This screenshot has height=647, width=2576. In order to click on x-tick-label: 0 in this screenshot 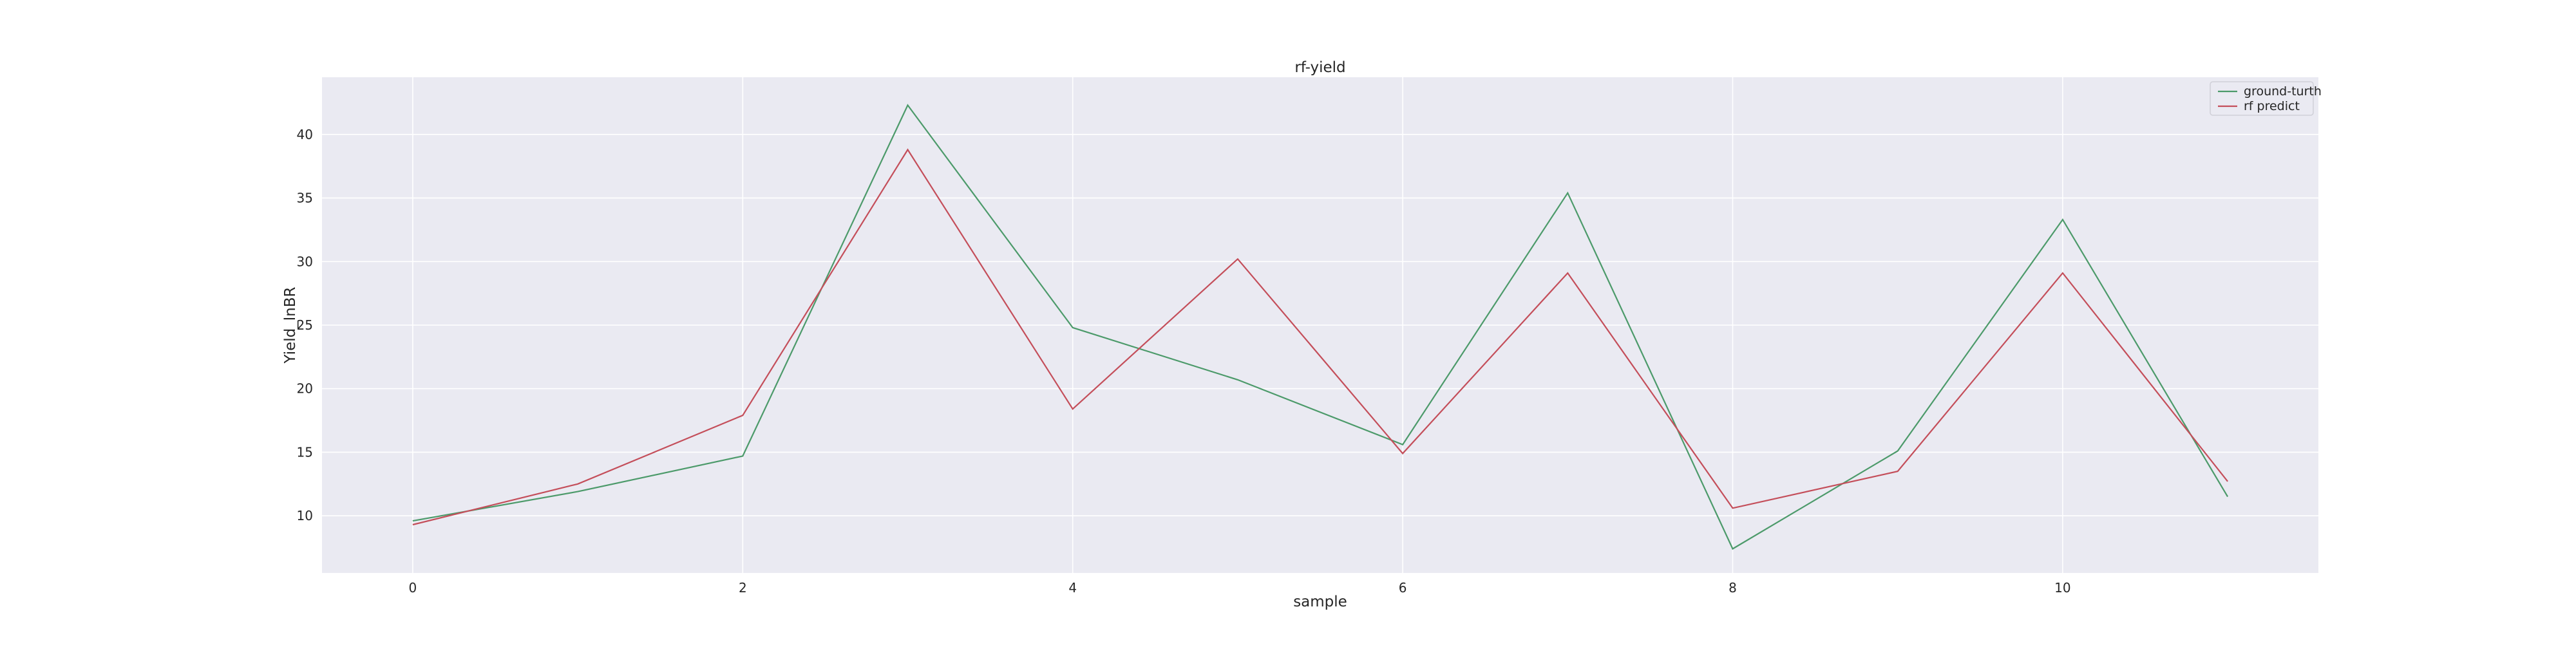, I will do `click(413, 587)`.